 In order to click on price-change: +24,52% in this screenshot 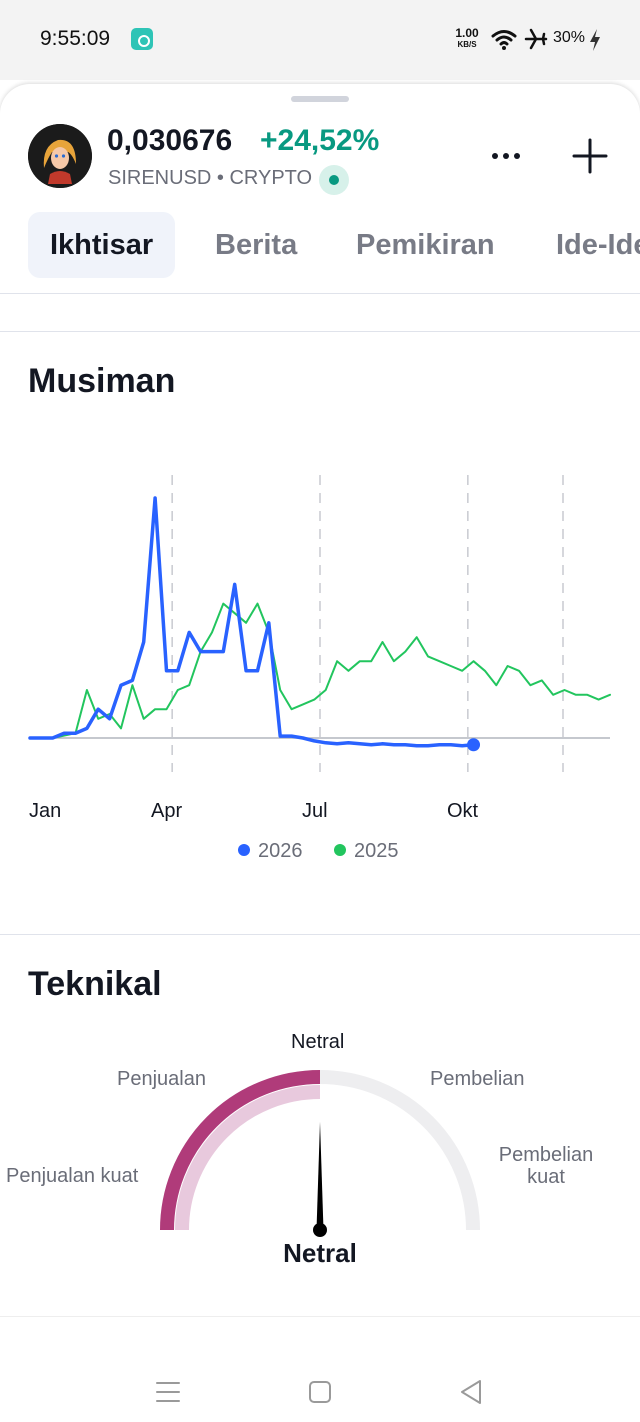, I will do `click(320, 140)`.